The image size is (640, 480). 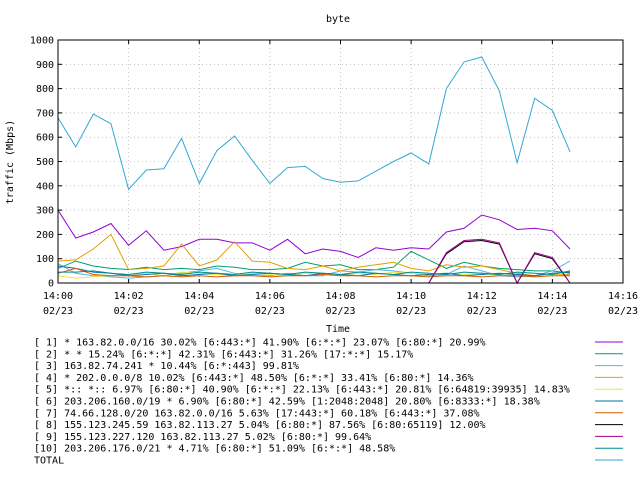 What do you see at coordinates (45, 259) in the screenshot?
I see `y-tick-label: 100` at bounding box center [45, 259].